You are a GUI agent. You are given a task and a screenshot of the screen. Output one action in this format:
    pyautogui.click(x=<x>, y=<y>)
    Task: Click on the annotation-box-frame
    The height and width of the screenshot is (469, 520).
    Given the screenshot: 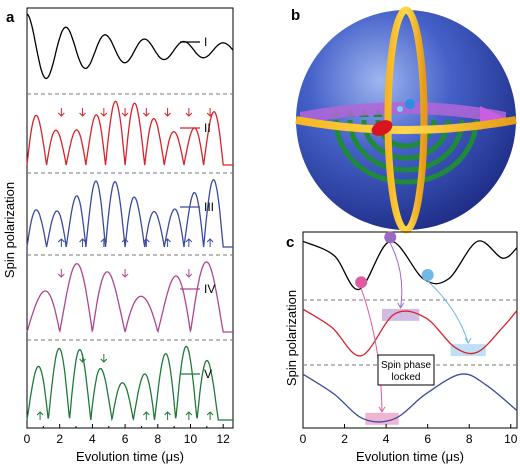 What is the action you would take?
    pyautogui.click(x=406, y=370)
    